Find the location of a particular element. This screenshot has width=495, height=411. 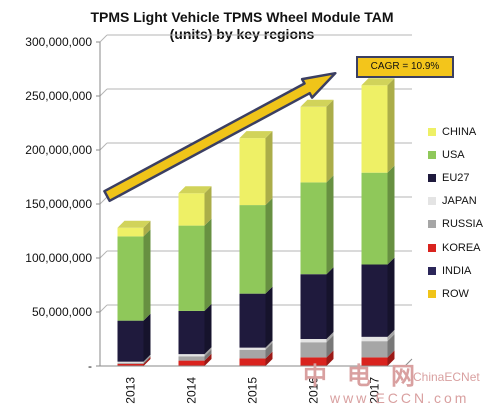

bar-segment-russia-2017 is located at coordinates (378, 346).